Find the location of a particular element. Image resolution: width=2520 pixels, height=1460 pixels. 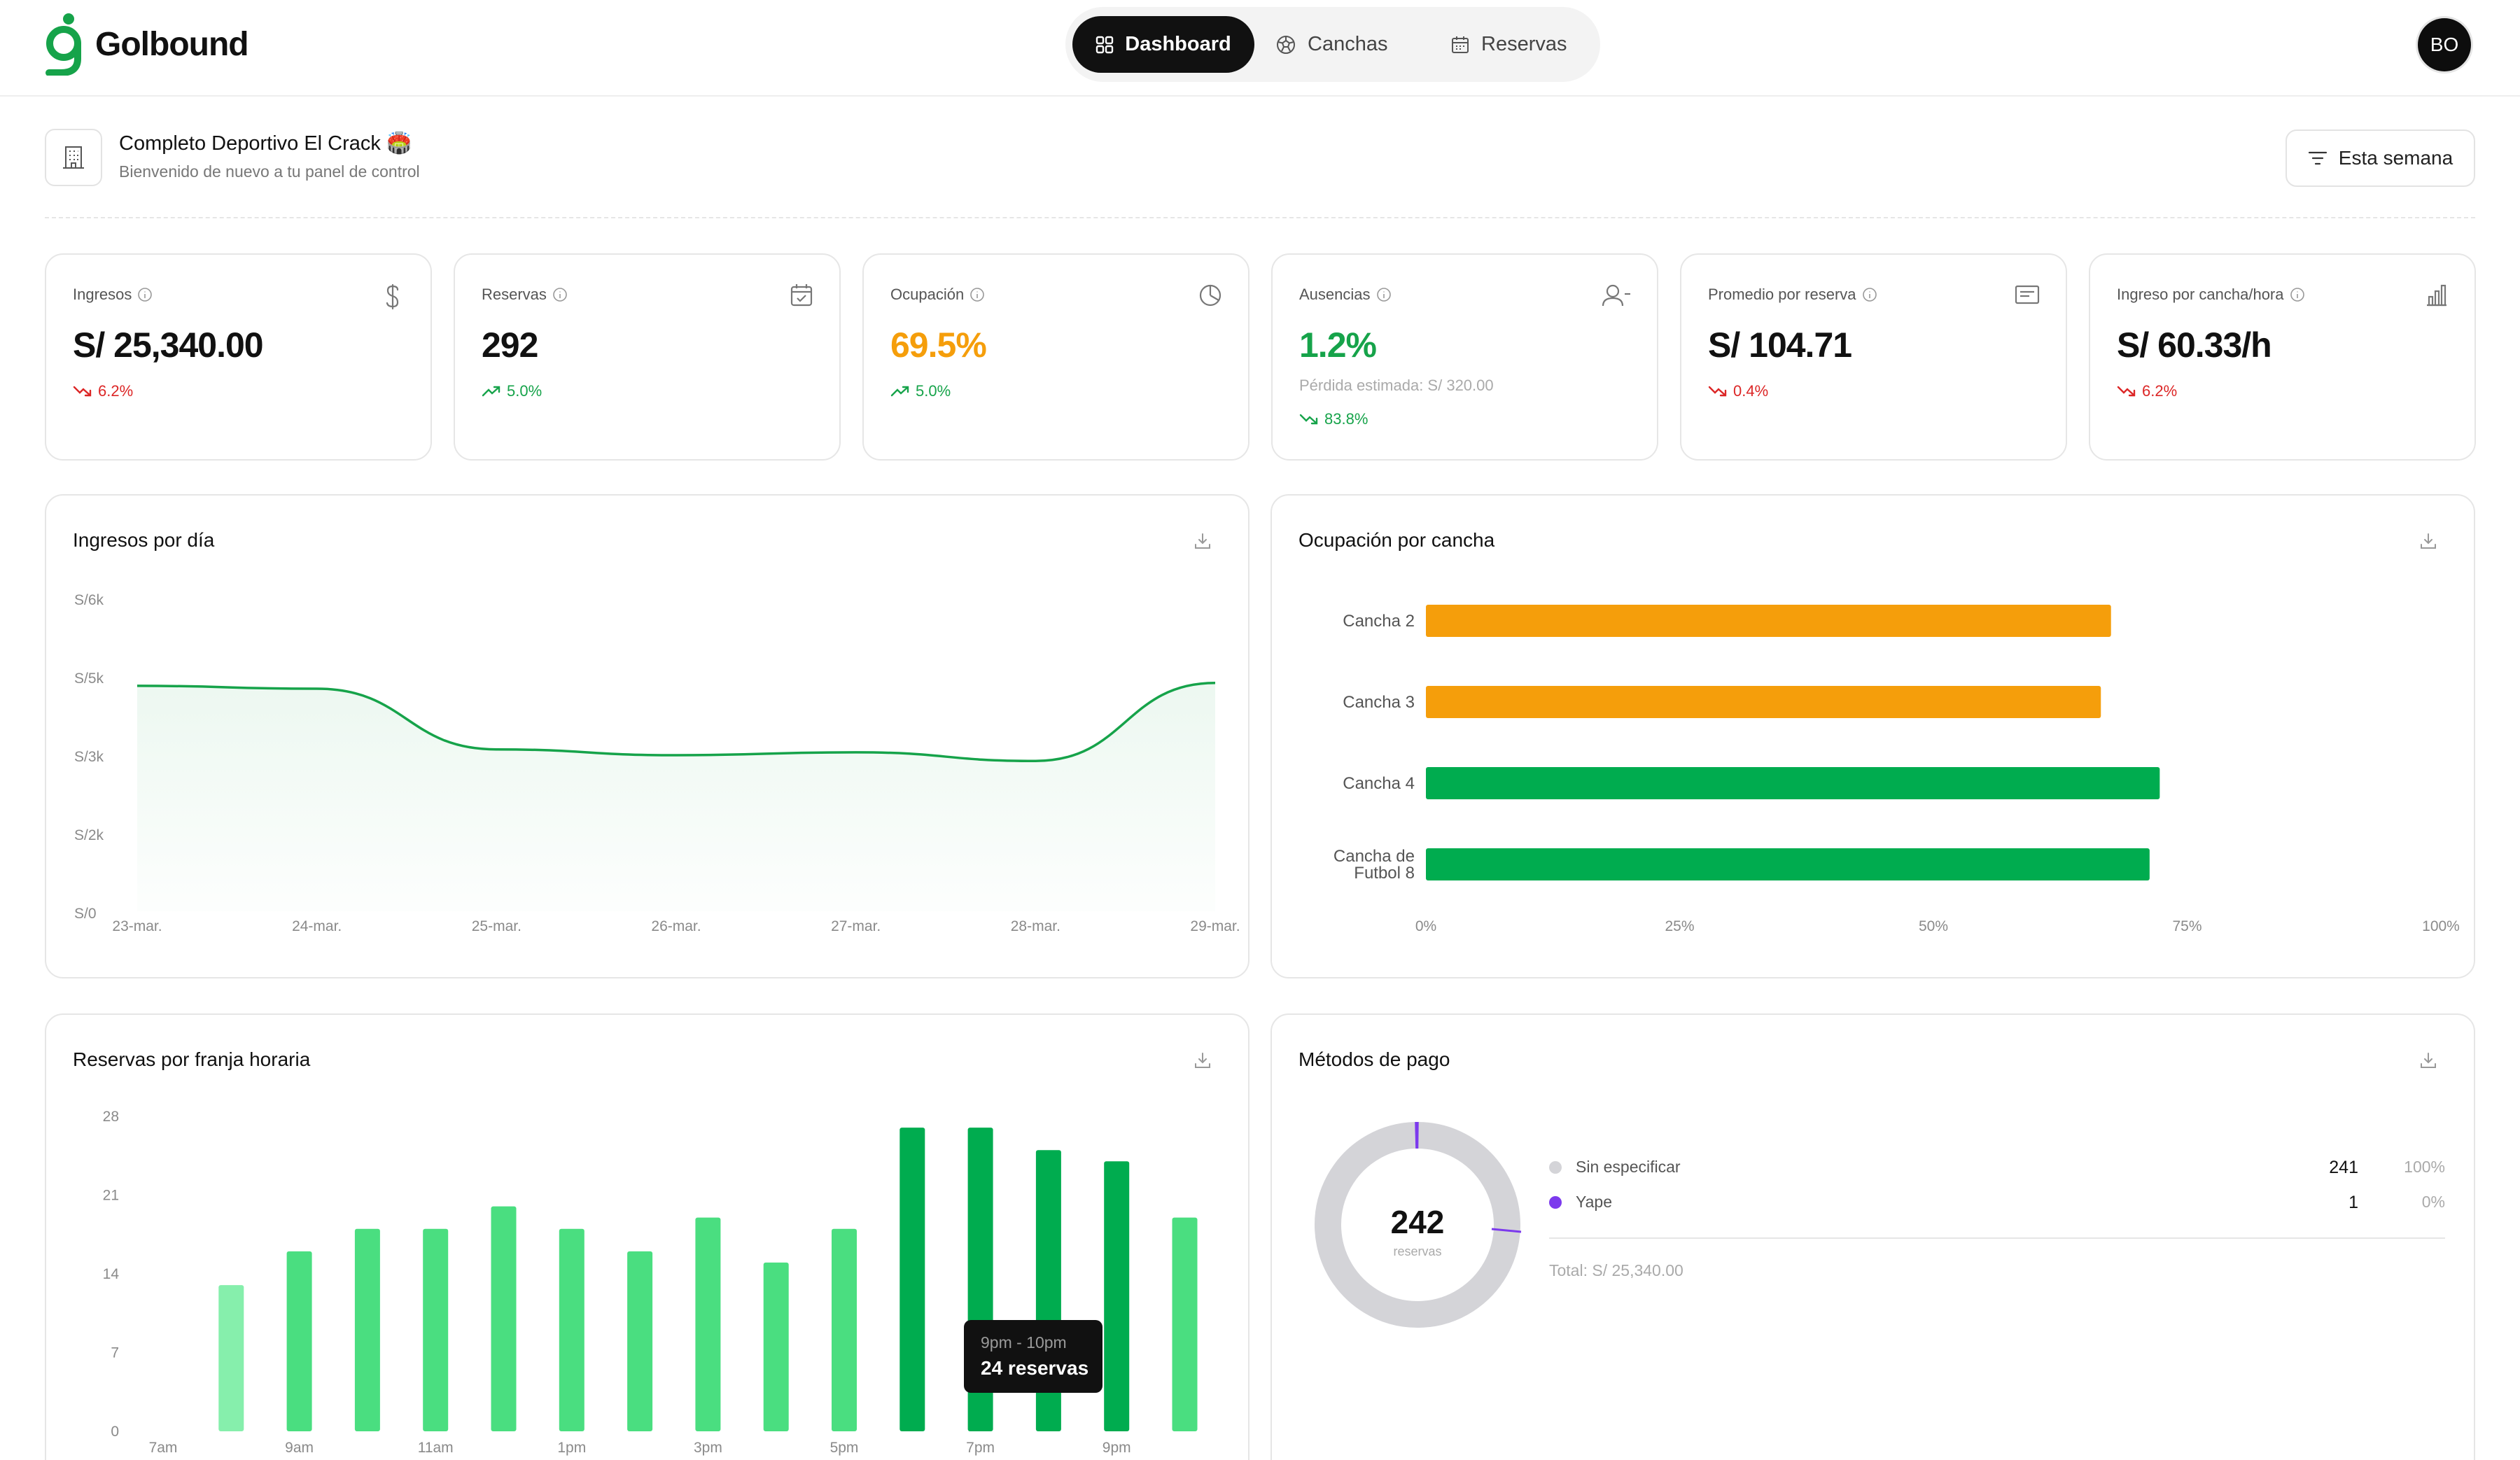

category-label: Cancha 2 is located at coordinates (1379, 622).